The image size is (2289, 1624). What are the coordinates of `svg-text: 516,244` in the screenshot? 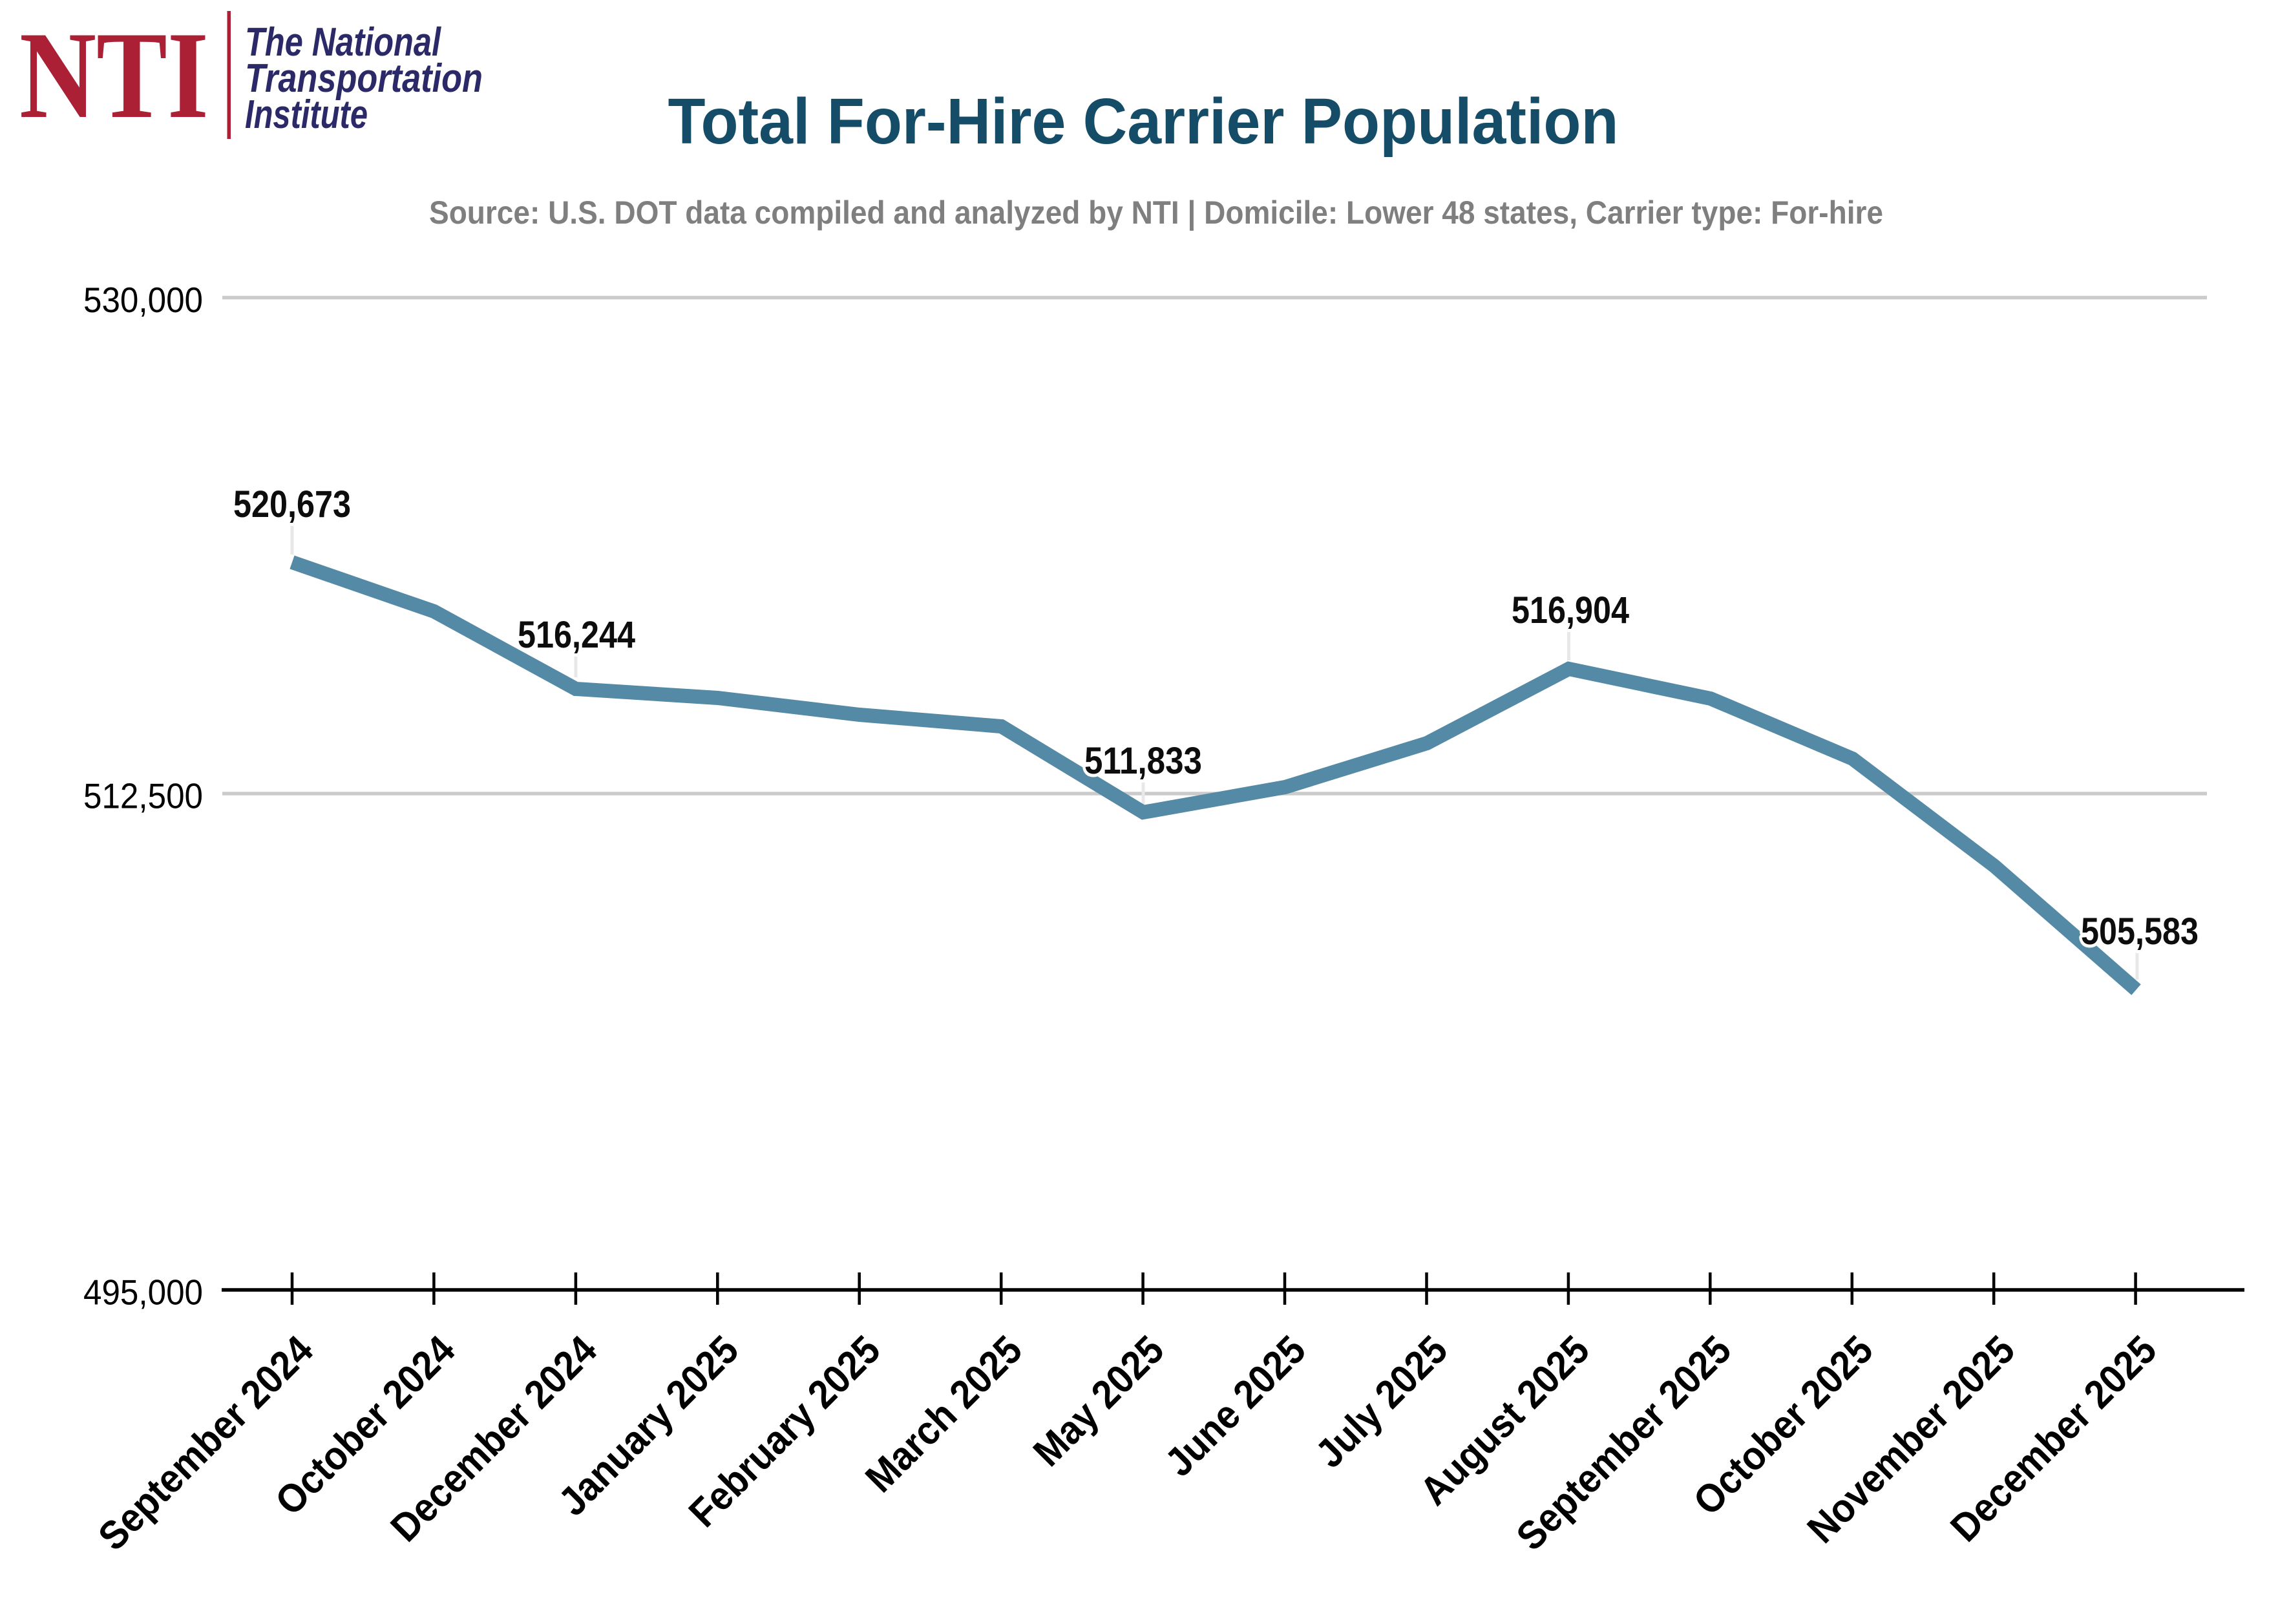 It's located at (576, 635).